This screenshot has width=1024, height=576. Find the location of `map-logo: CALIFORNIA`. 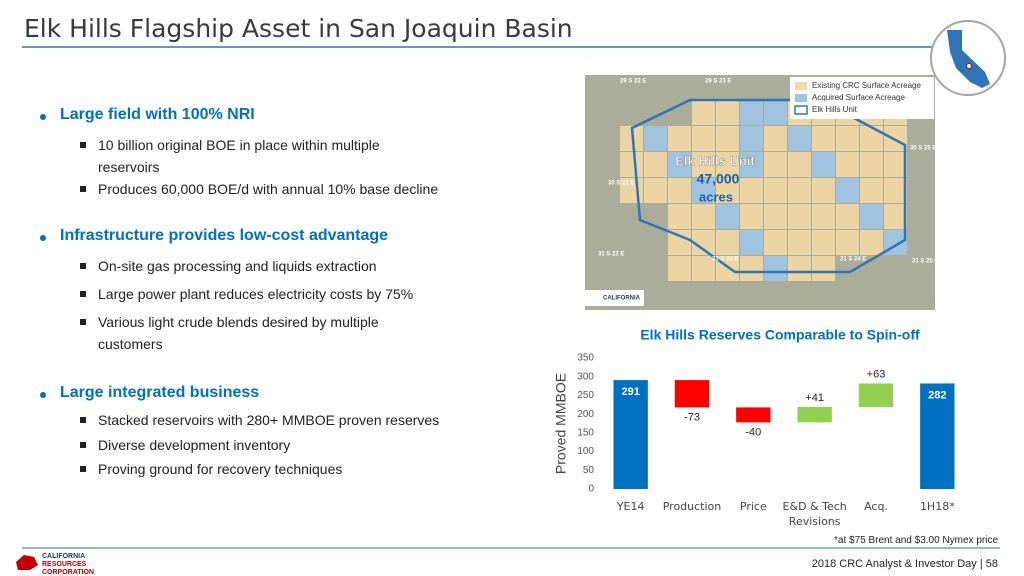

map-logo: CALIFORNIA is located at coordinates (622, 299).